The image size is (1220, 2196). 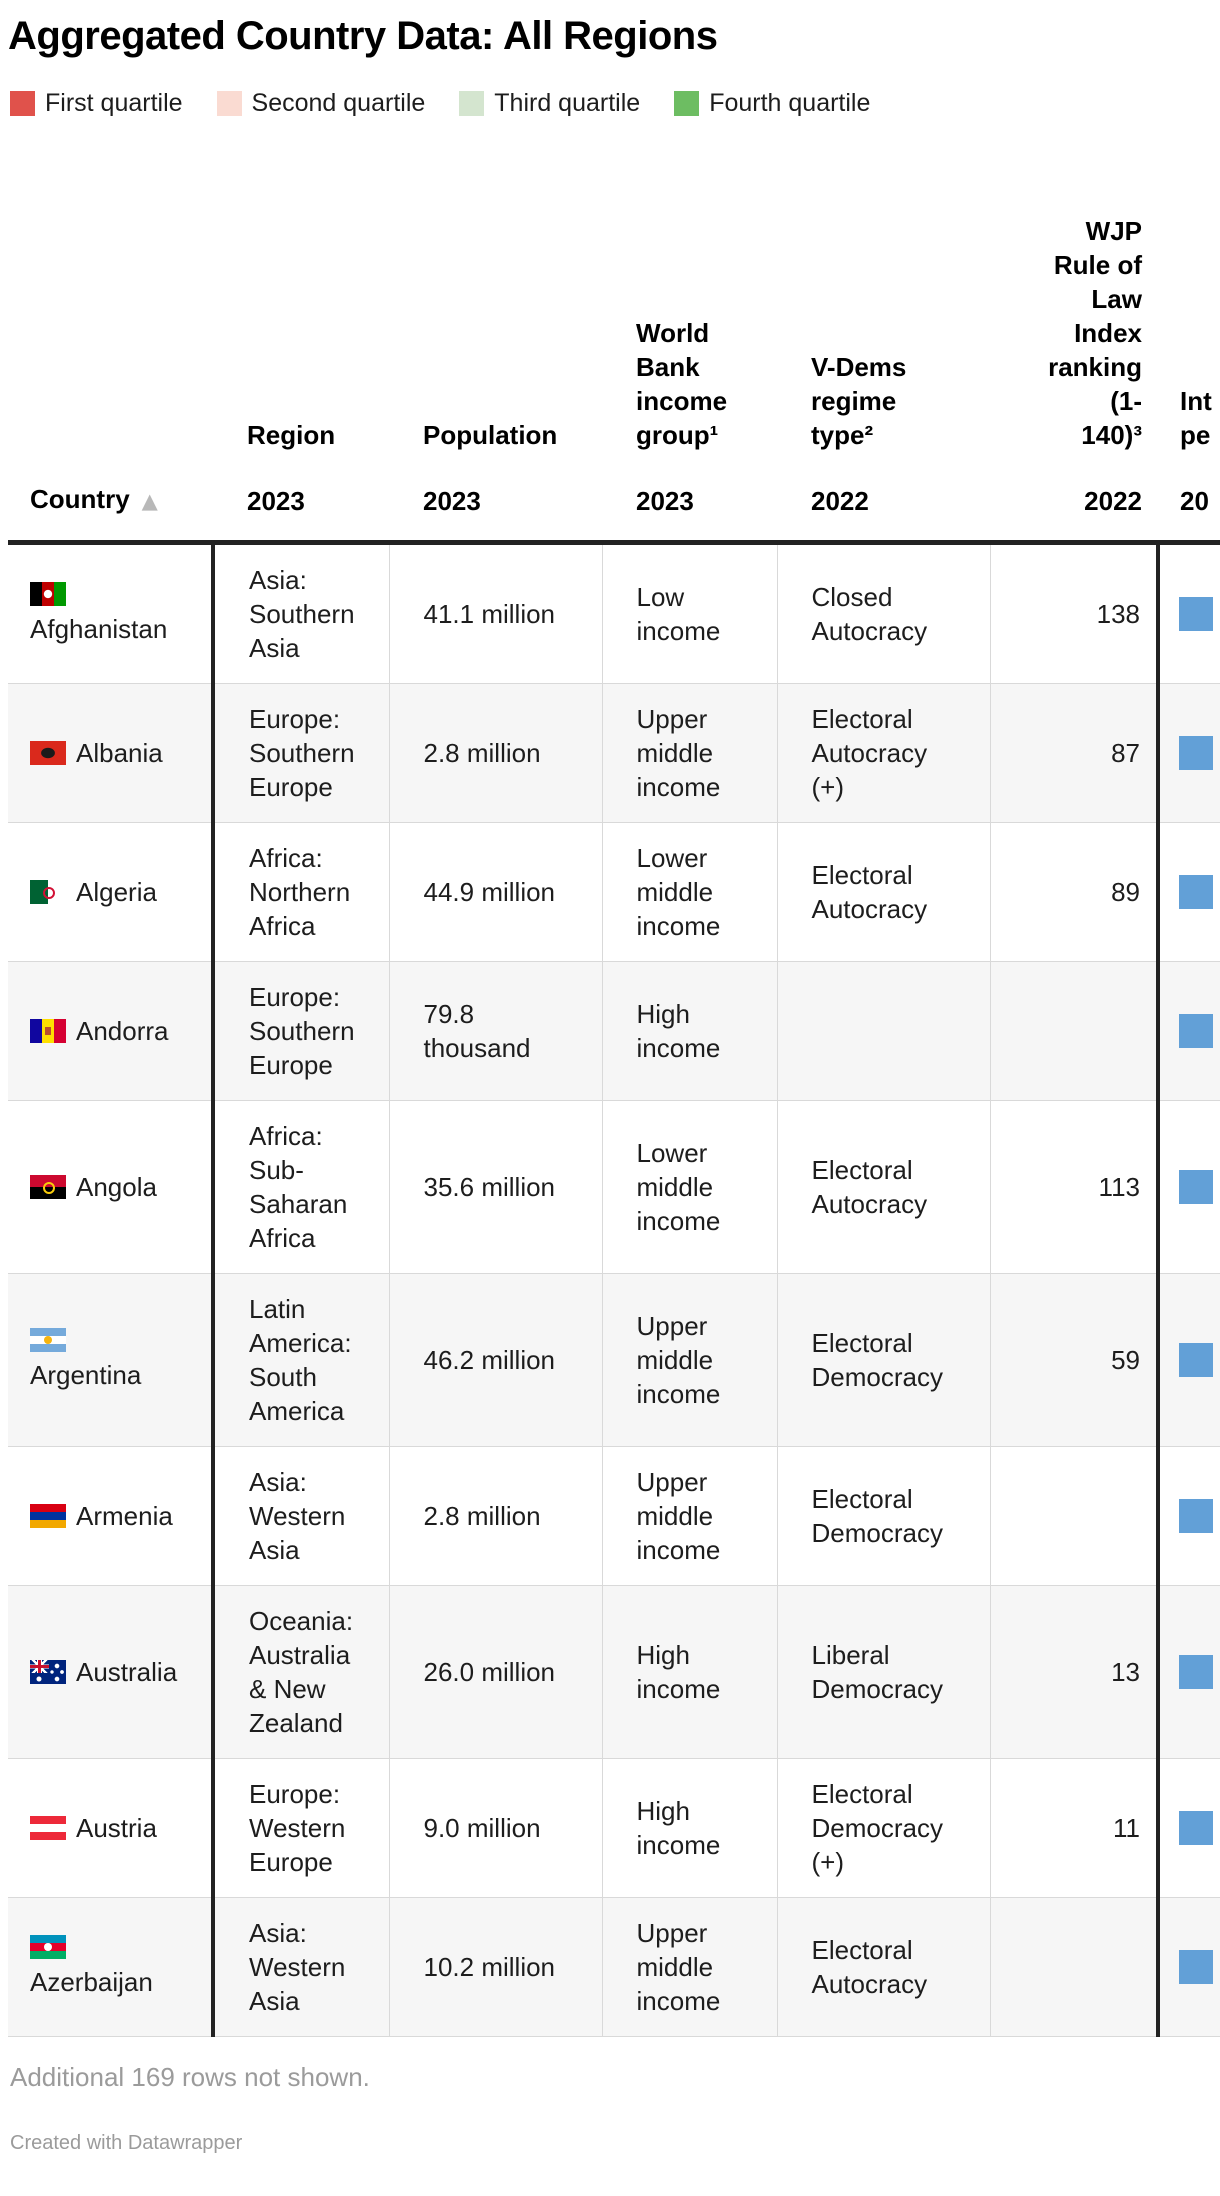 I want to click on region-cell: Latin America: South America, so click(x=301, y=1360).